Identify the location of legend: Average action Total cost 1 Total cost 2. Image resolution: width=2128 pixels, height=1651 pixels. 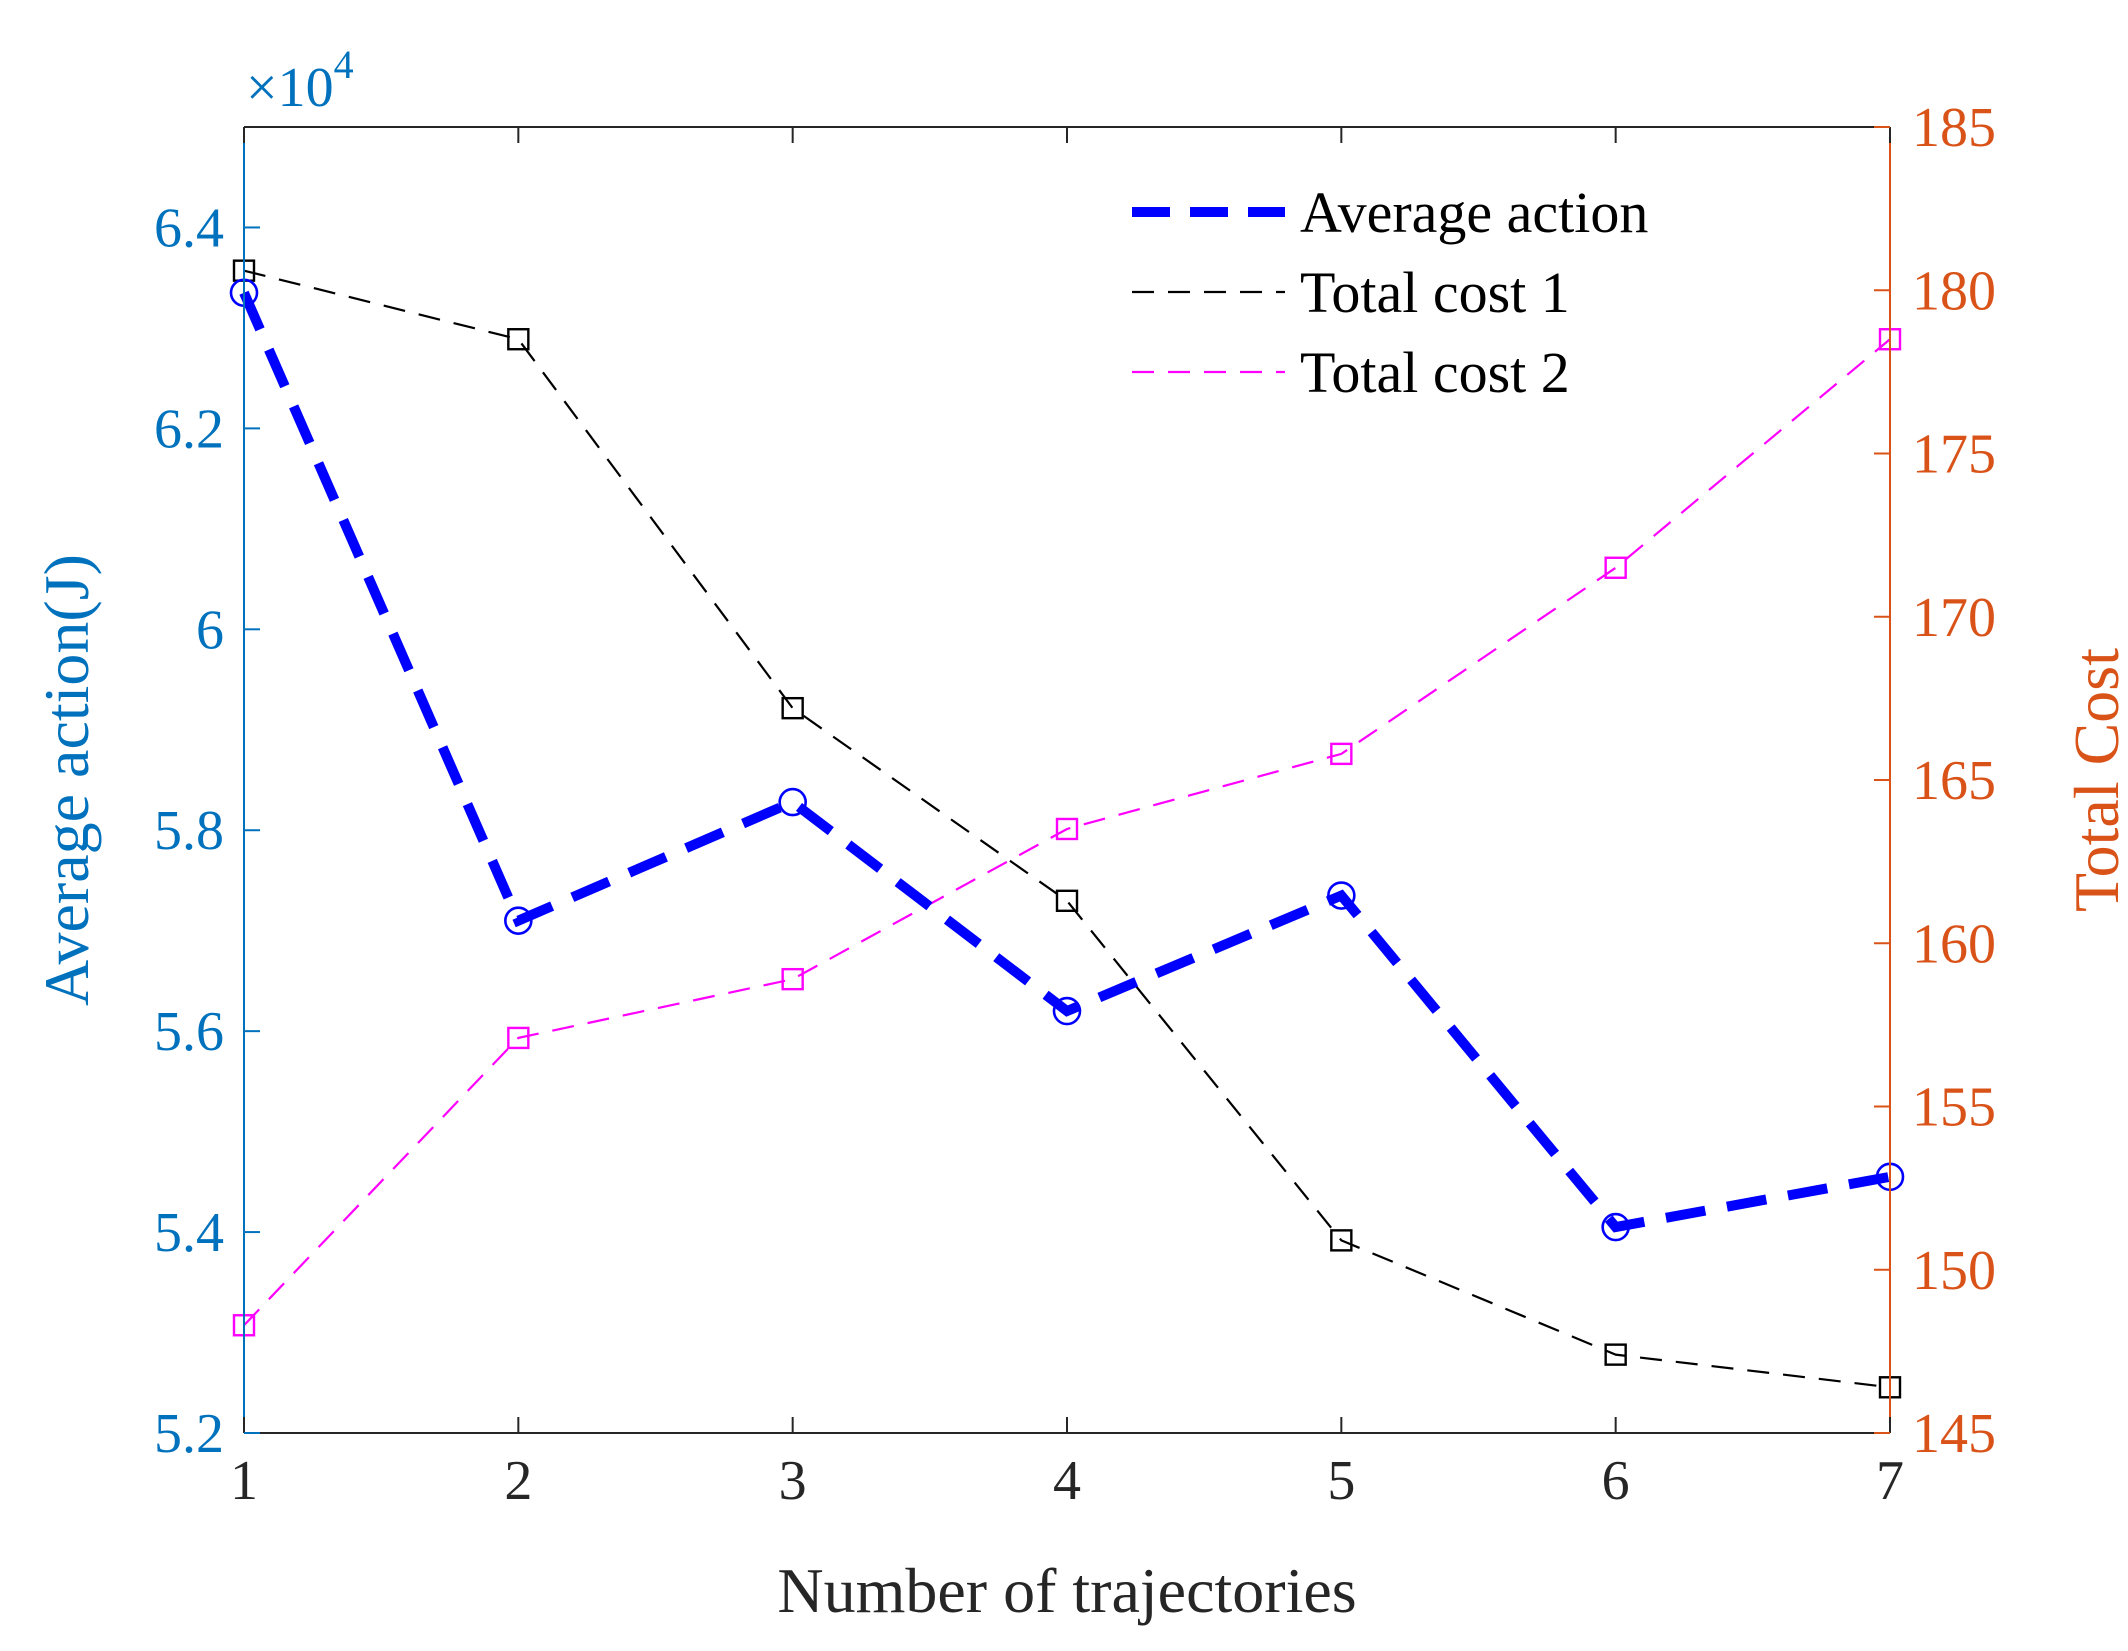
(1390, 292).